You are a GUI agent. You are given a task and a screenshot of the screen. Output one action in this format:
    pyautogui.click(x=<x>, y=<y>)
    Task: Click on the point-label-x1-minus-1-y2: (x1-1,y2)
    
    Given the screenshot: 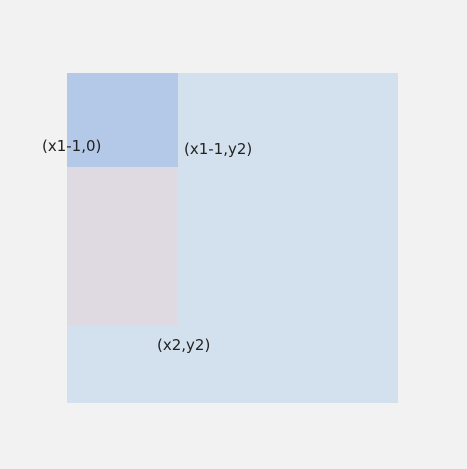 What is the action you would take?
    pyautogui.click(x=218, y=149)
    